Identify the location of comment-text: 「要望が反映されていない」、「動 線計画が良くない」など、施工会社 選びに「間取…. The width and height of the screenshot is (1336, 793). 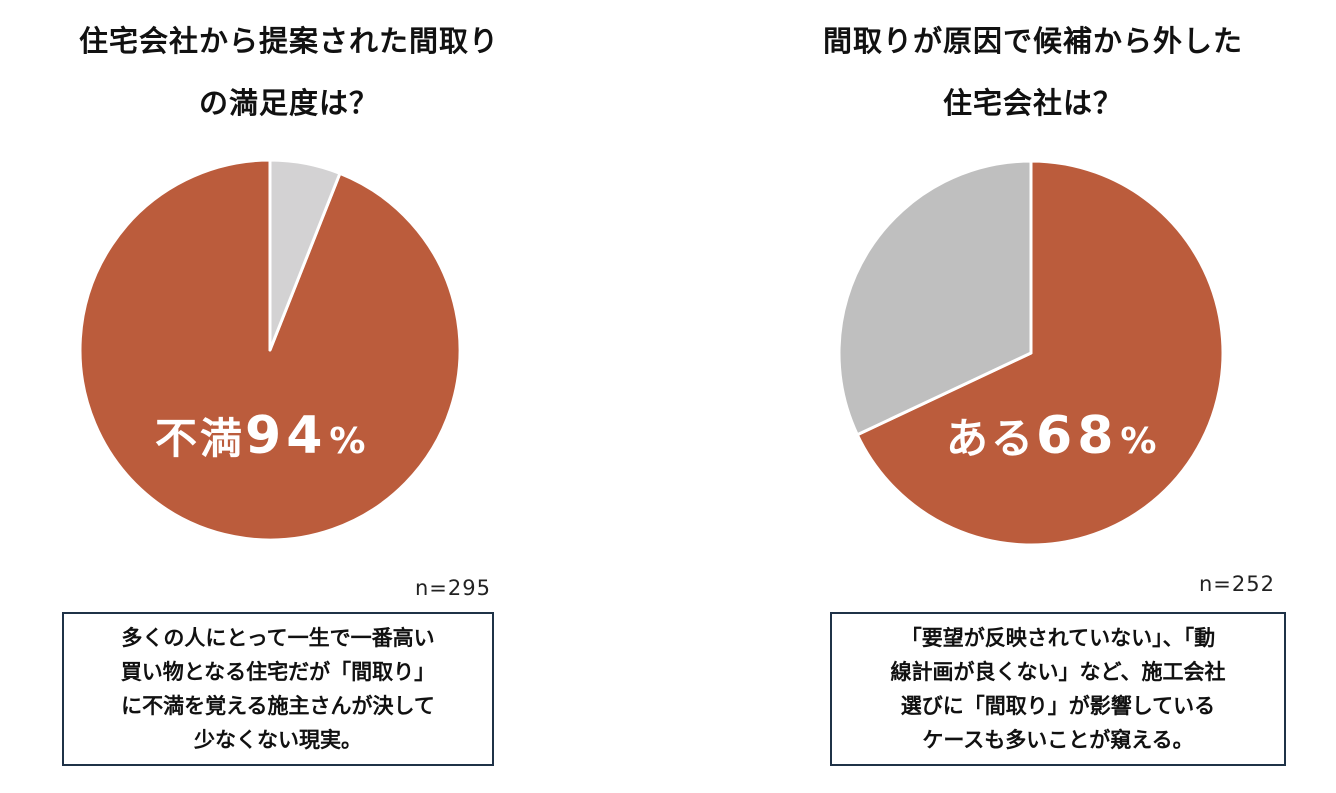
(1058, 689).